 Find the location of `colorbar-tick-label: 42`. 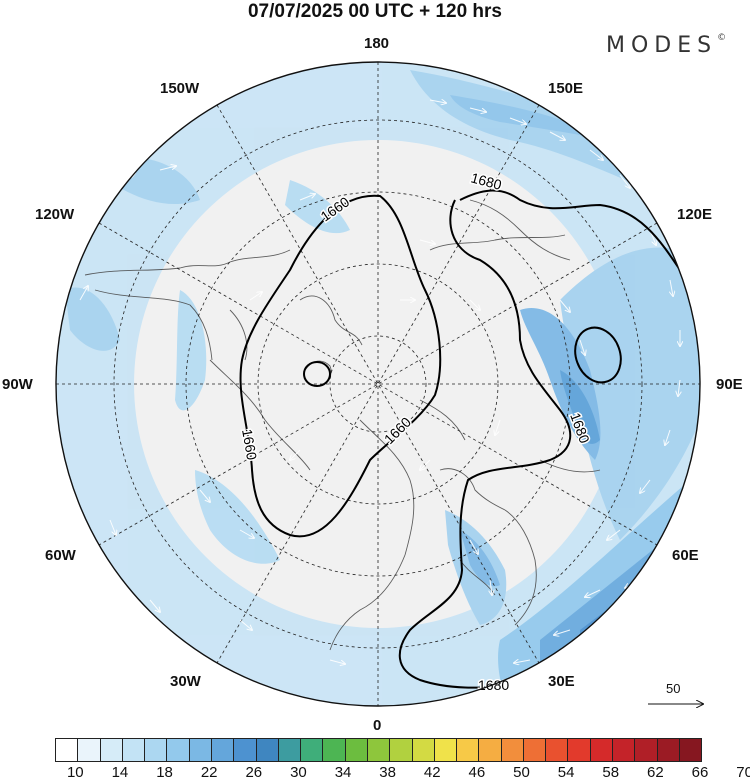

colorbar-tick-label: 42 is located at coordinates (432, 772).